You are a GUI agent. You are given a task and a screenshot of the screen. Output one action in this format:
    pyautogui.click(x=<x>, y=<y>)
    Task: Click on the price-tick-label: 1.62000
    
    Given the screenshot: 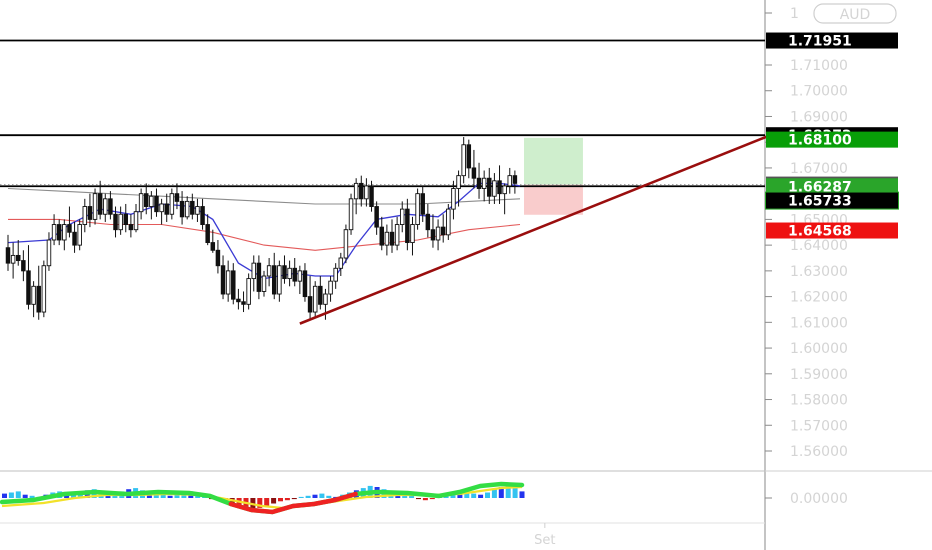 What is the action you would take?
    pyautogui.click(x=819, y=298)
    